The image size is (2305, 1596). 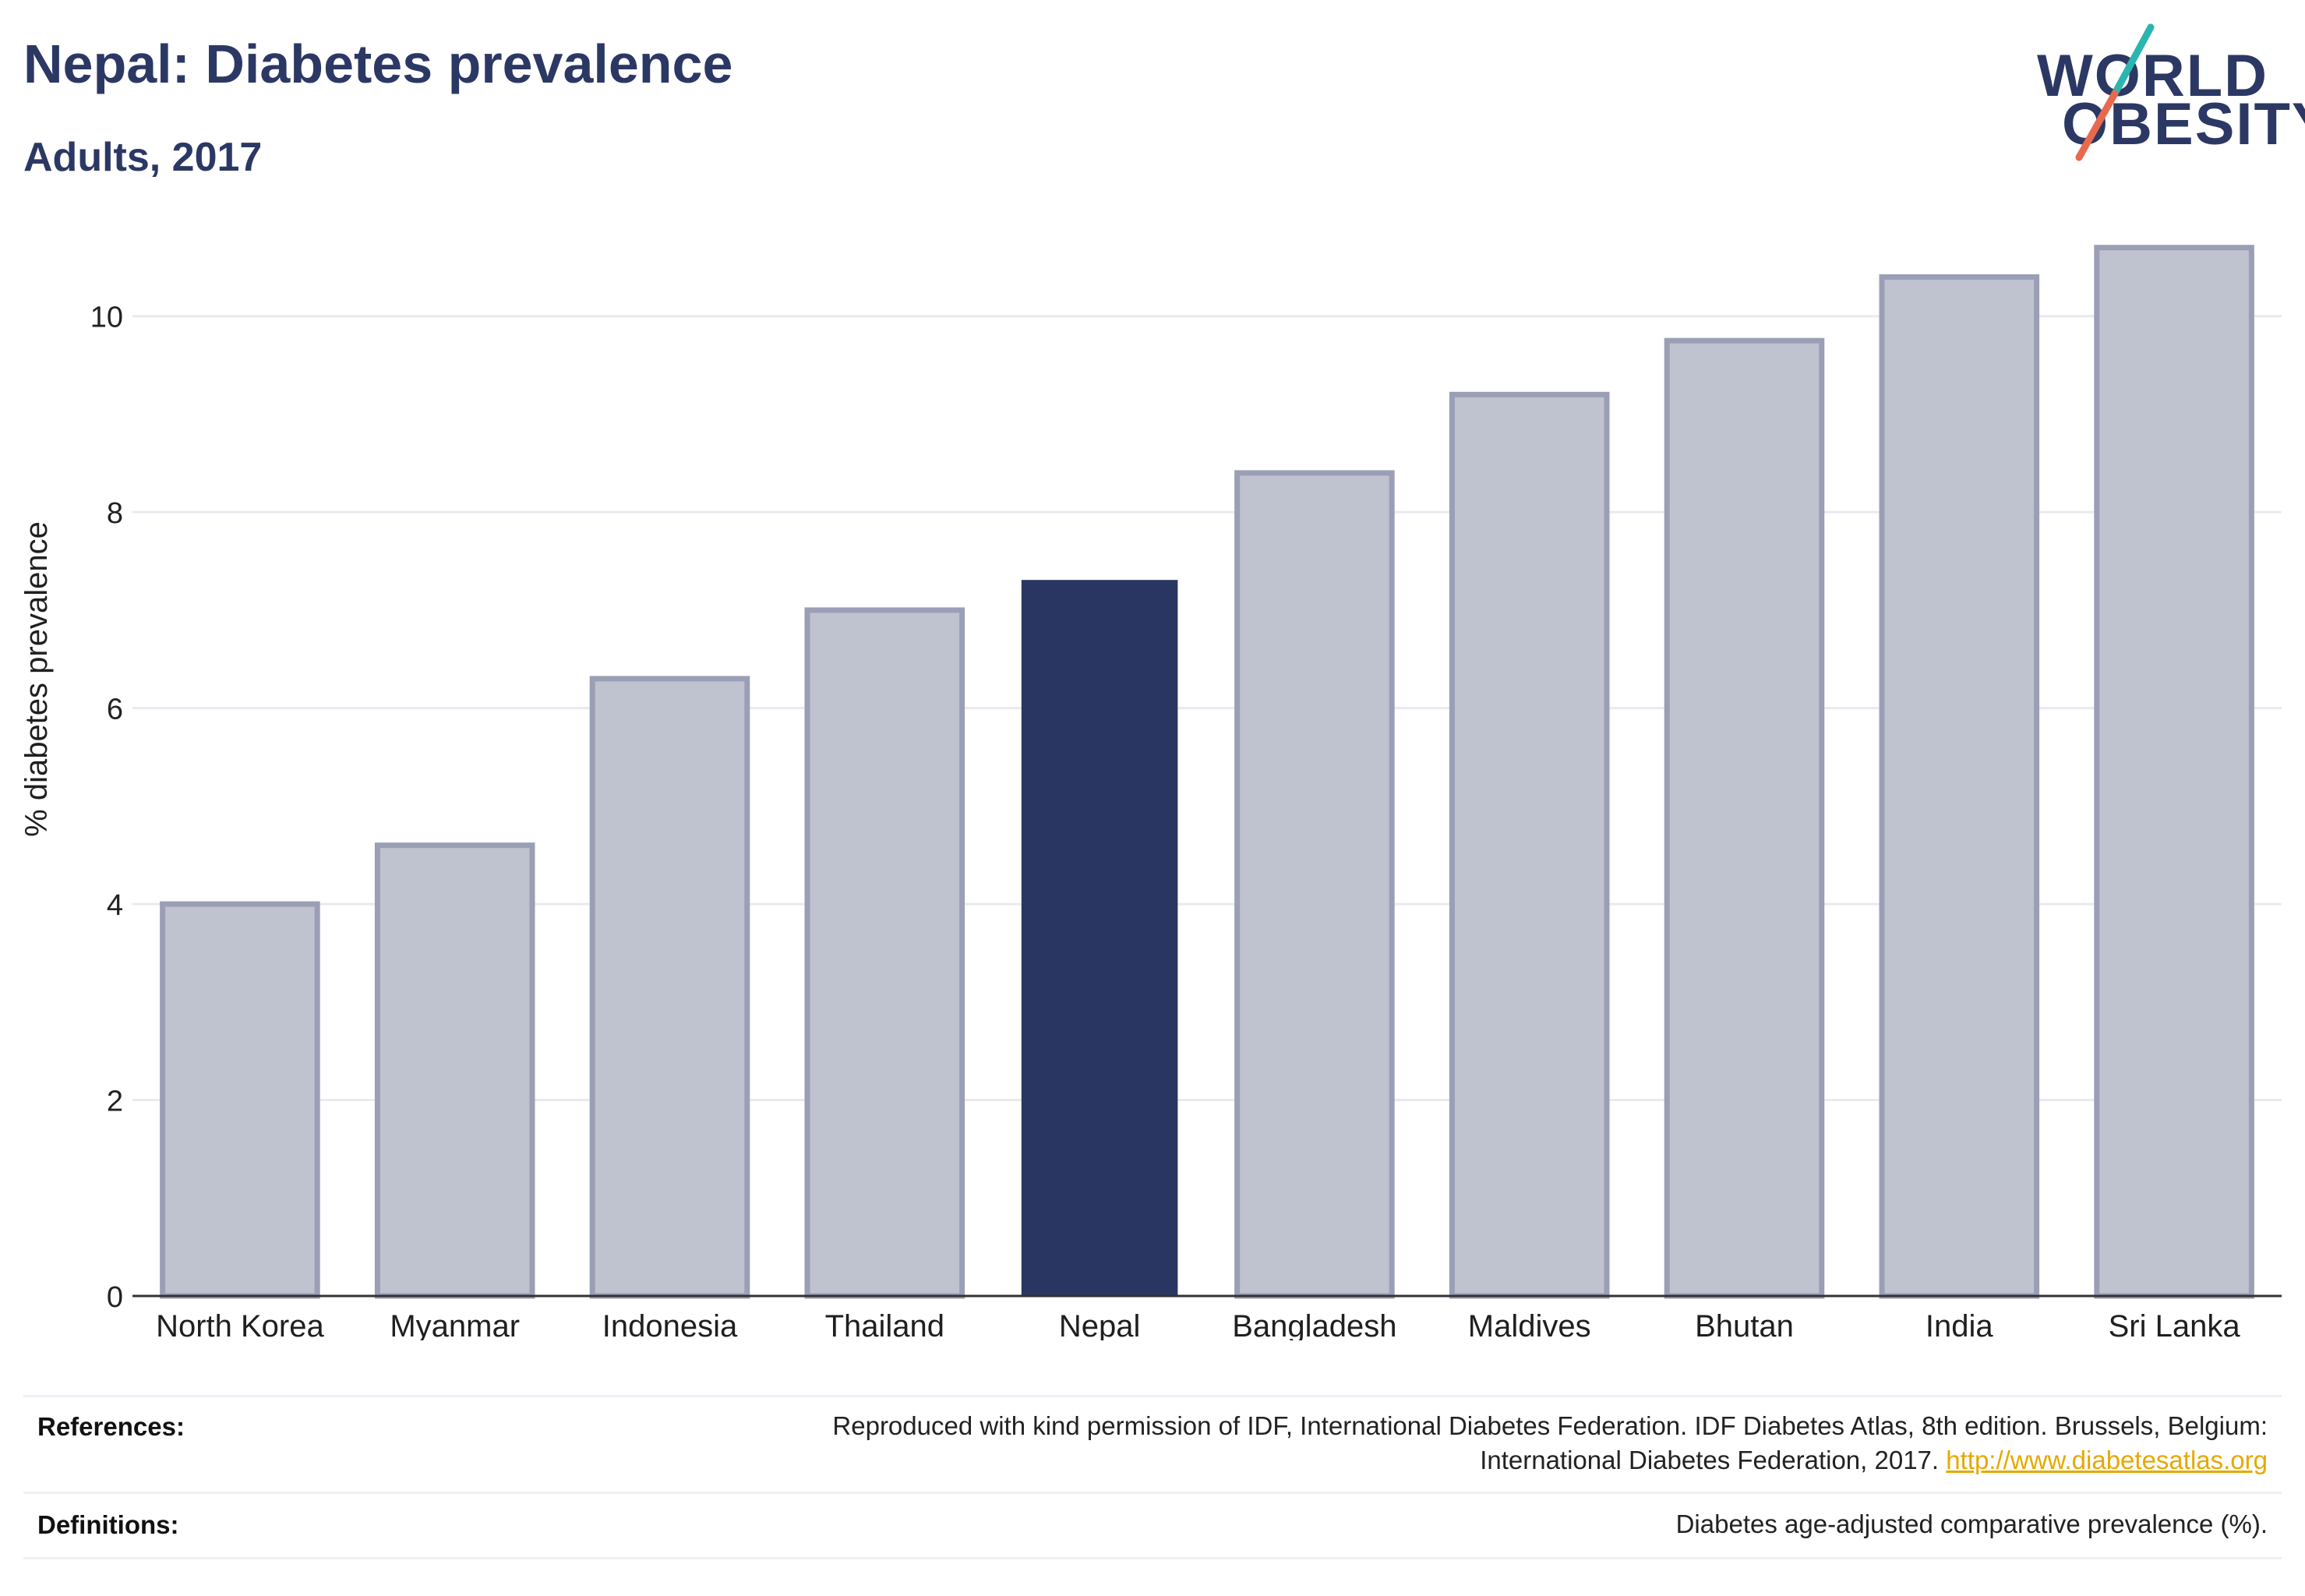 I want to click on x-tick-label: North Korea, so click(x=240, y=1324).